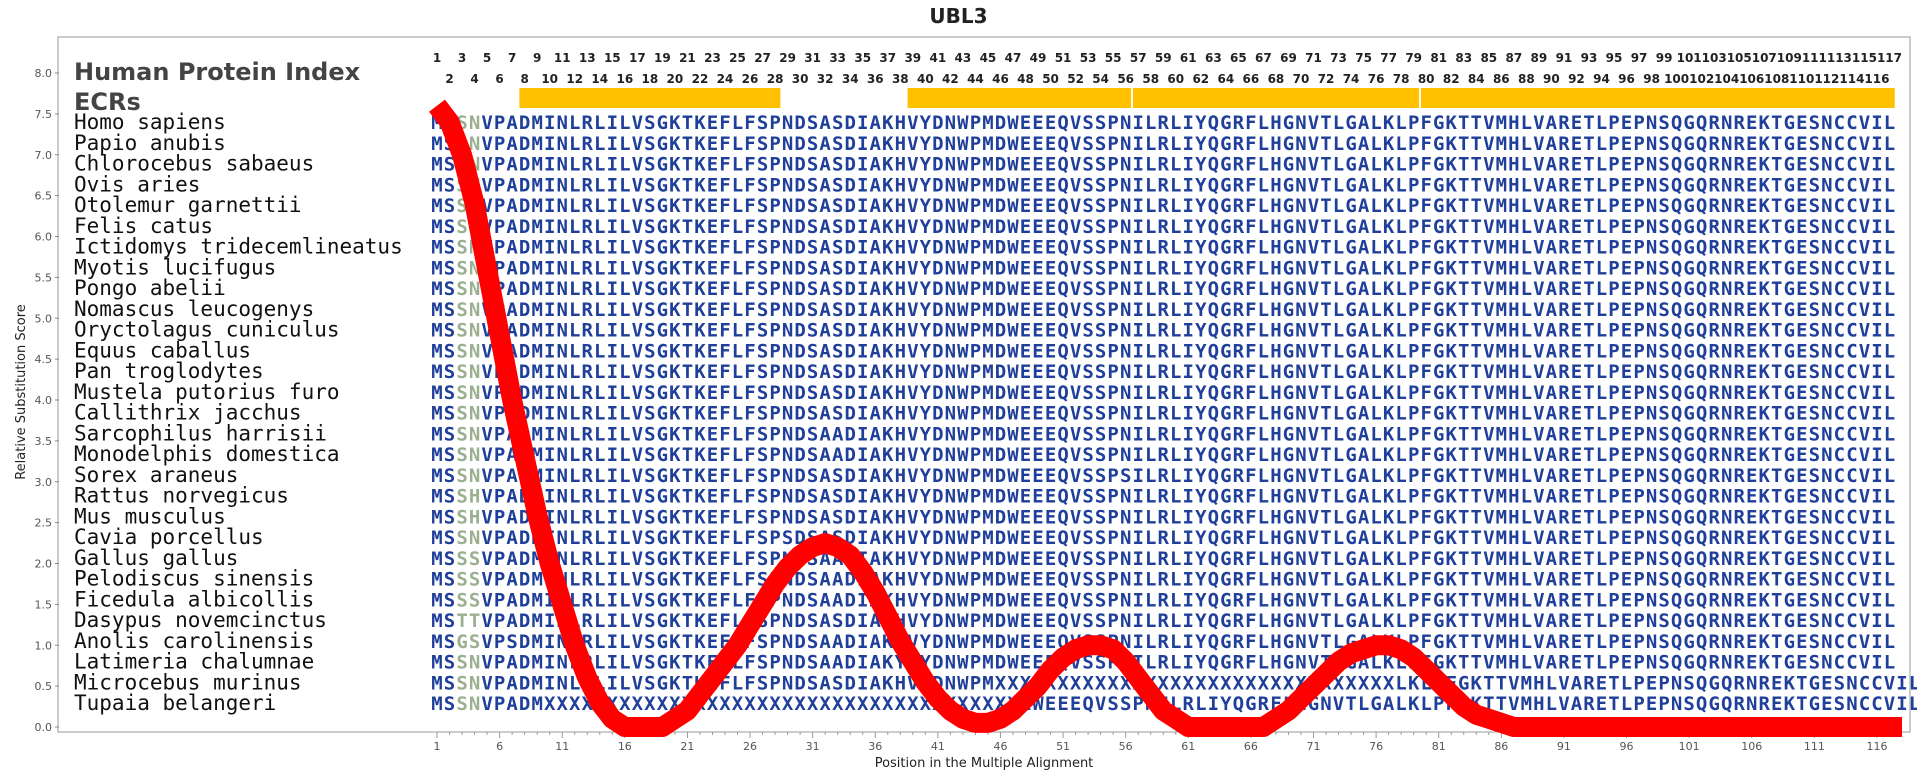  What do you see at coordinates (1263, 58) in the screenshot?
I see `human-index-label: 67` at bounding box center [1263, 58].